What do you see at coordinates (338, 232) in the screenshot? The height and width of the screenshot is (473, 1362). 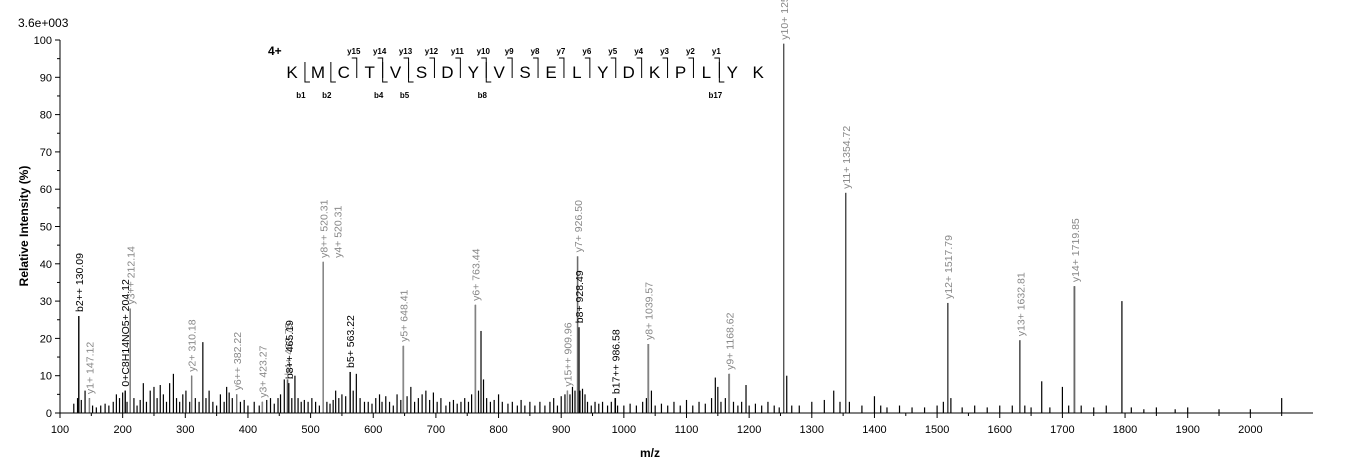 I see `peak-label: y4+ 520.31` at bounding box center [338, 232].